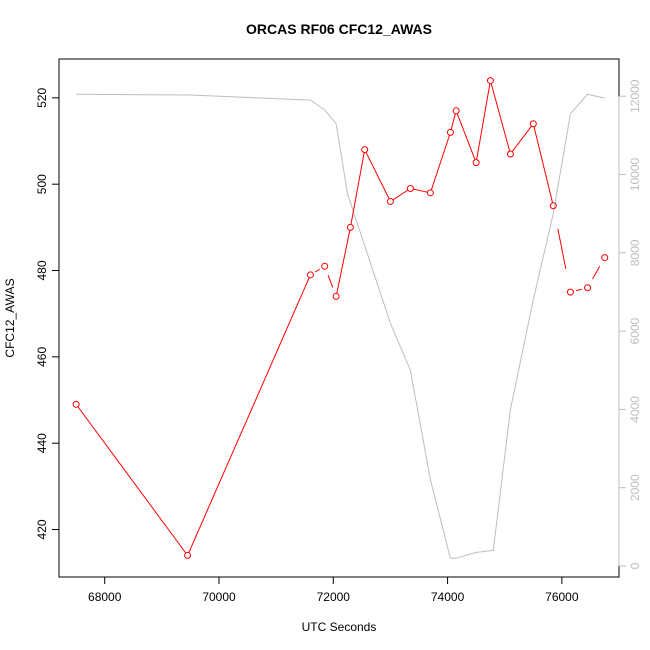 Image resolution: width=650 pixels, height=650 pixels. I want to click on x-tick-label: 68000, so click(105, 597).